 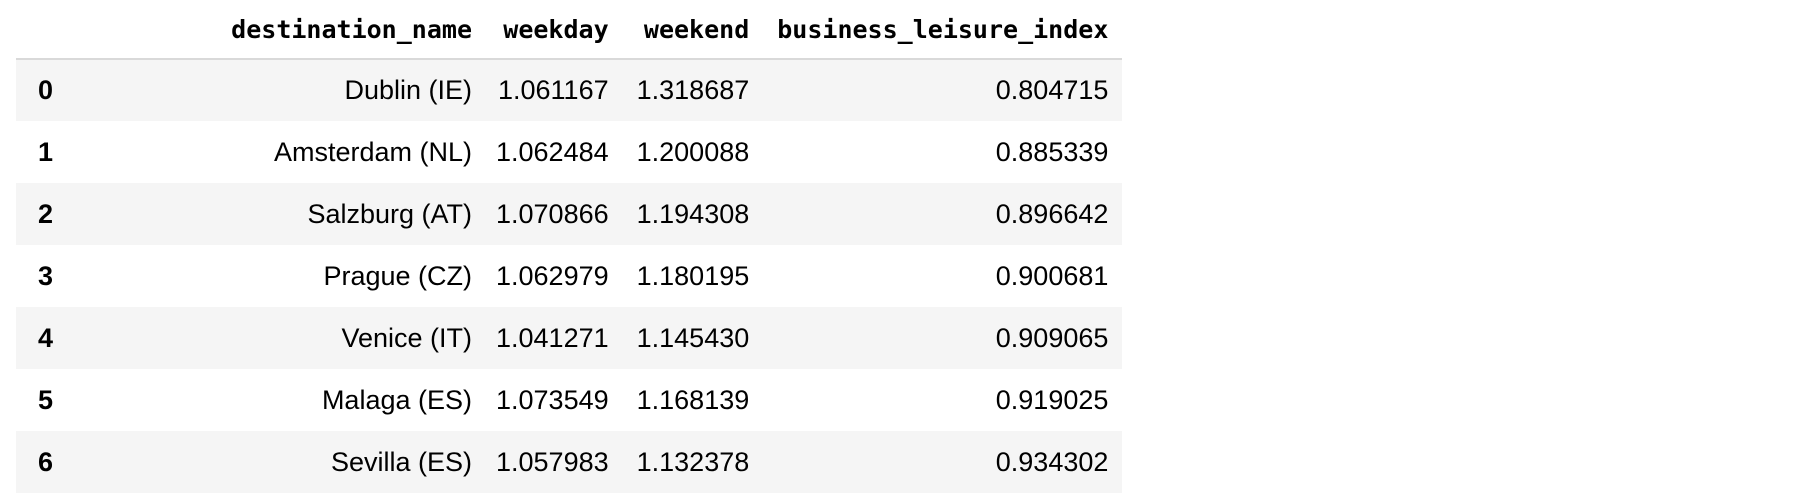 What do you see at coordinates (401, 461) in the screenshot?
I see `cell-destination-name: Sevilla (ES)` at bounding box center [401, 461].